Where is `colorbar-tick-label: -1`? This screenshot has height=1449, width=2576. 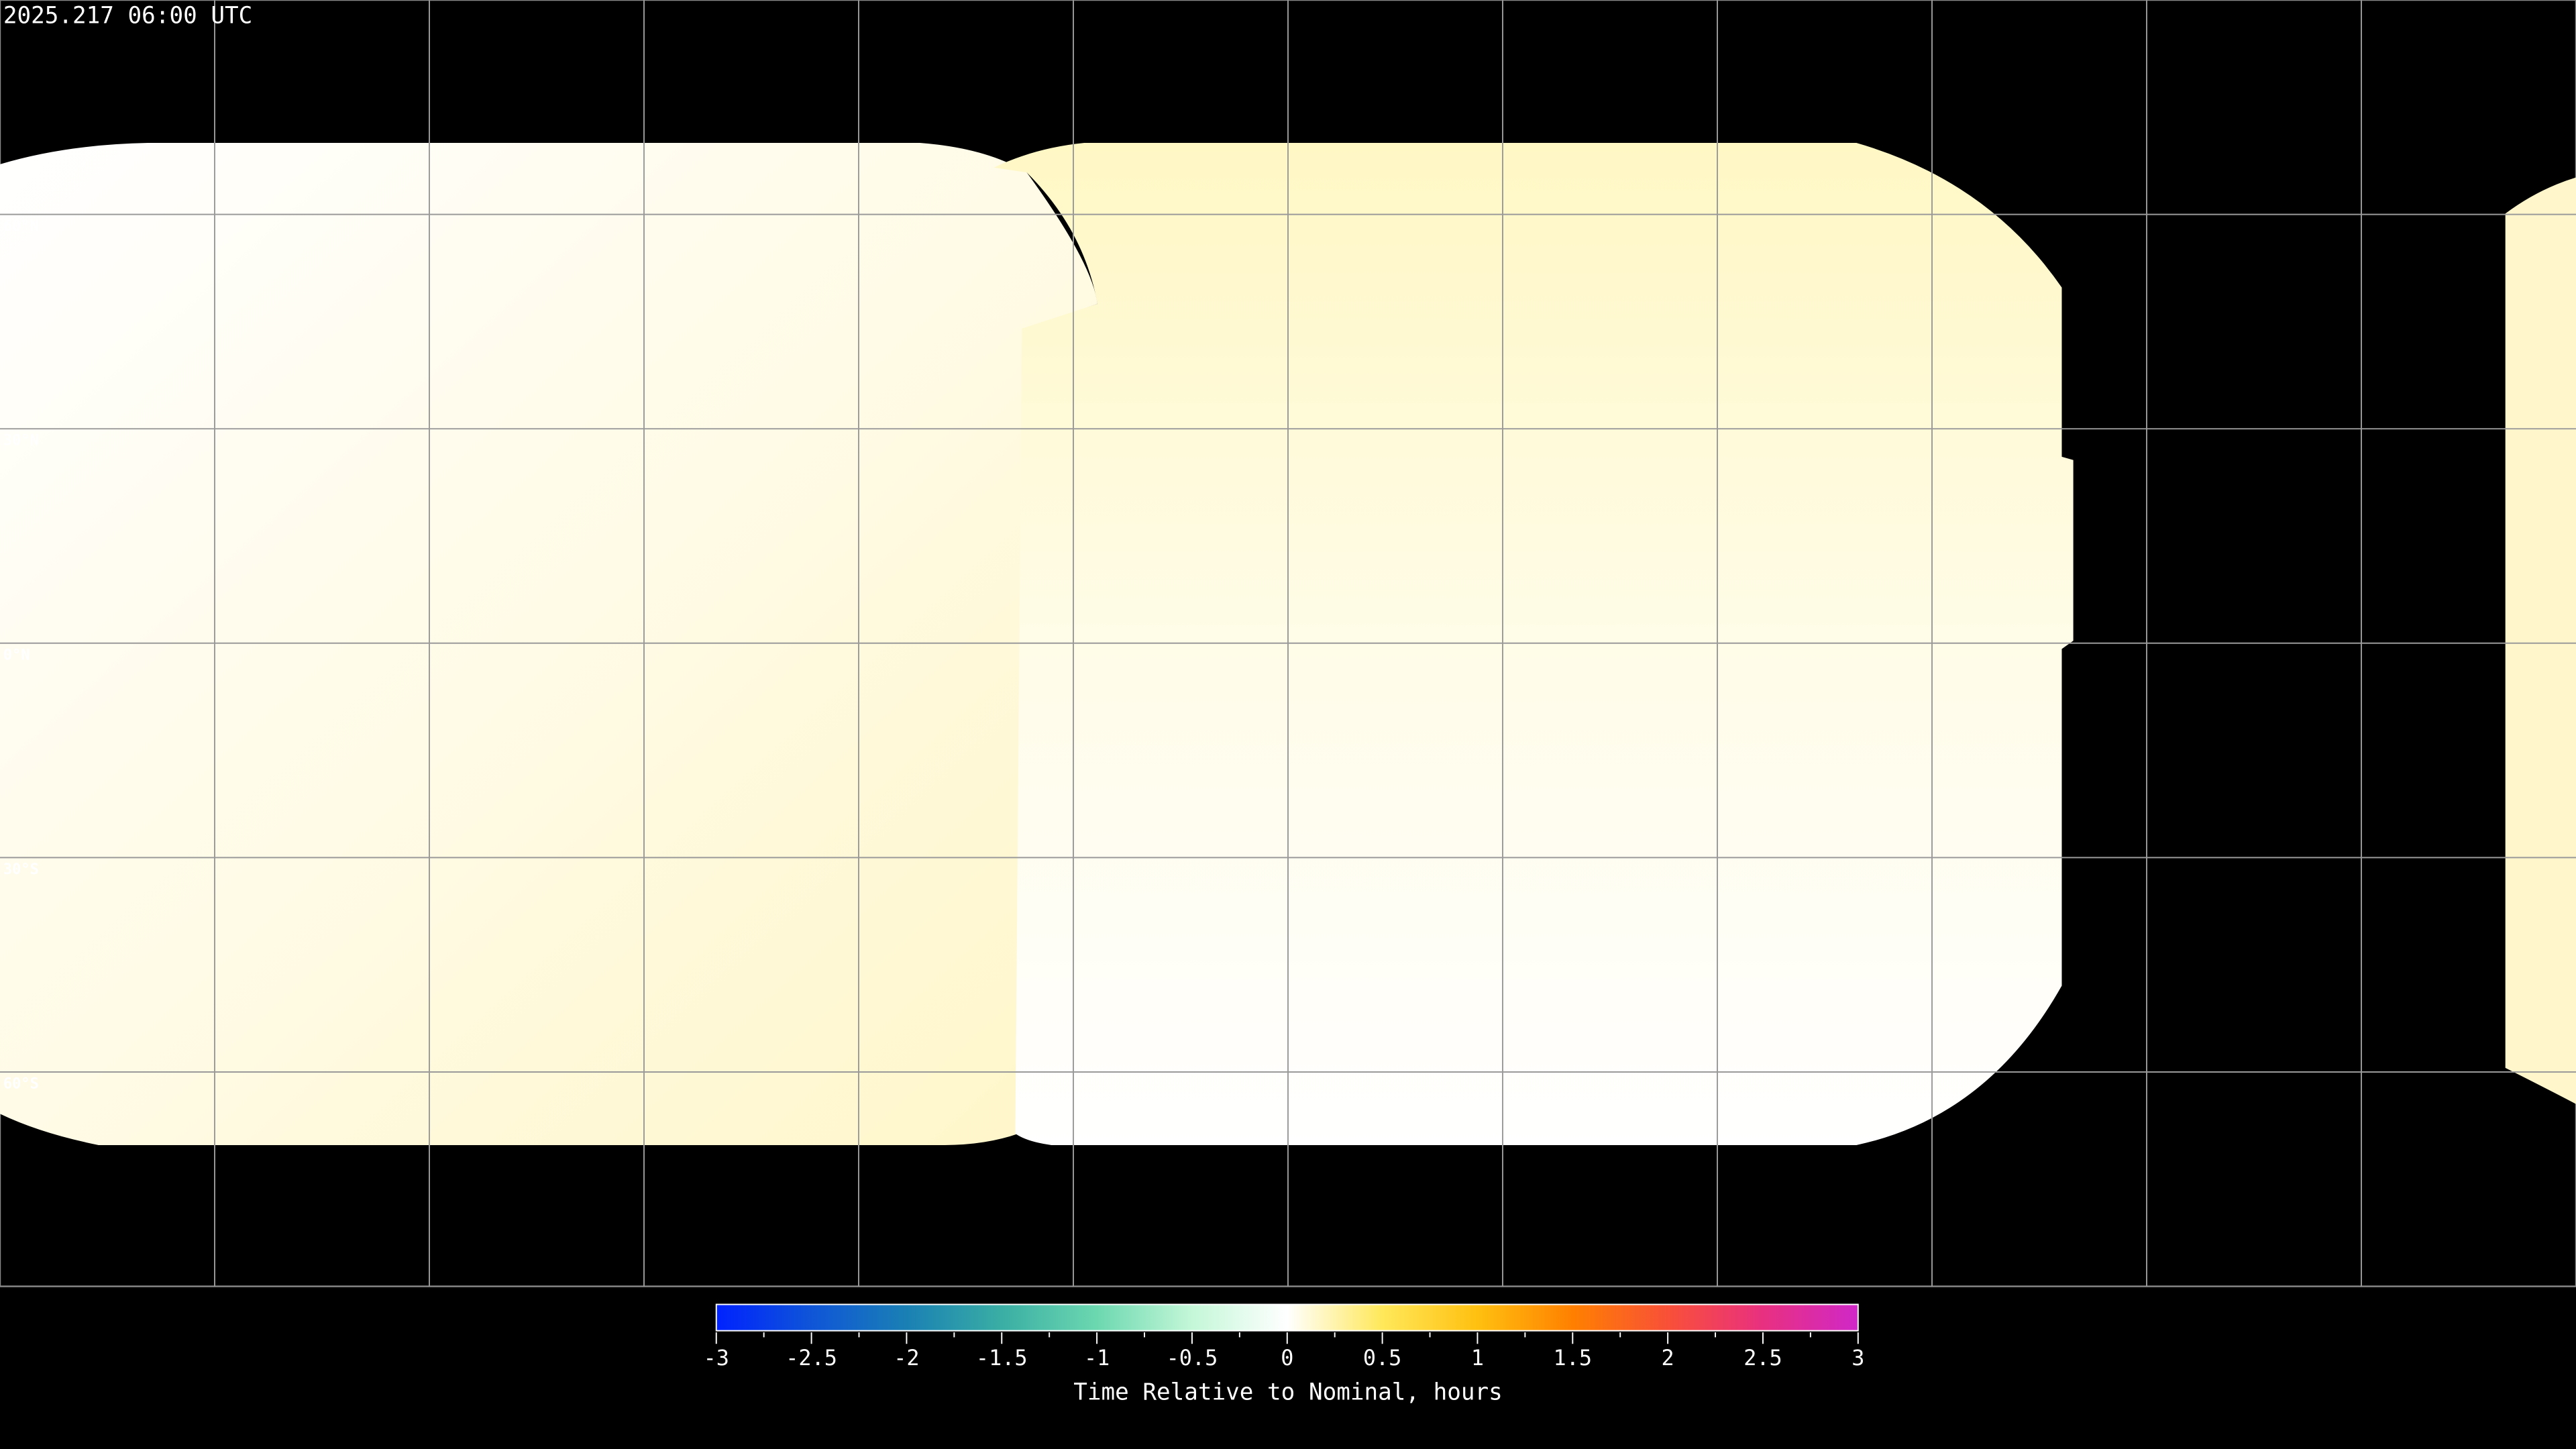
colorbar-tick-label: -1 is located at coordinates (1097, 1358).